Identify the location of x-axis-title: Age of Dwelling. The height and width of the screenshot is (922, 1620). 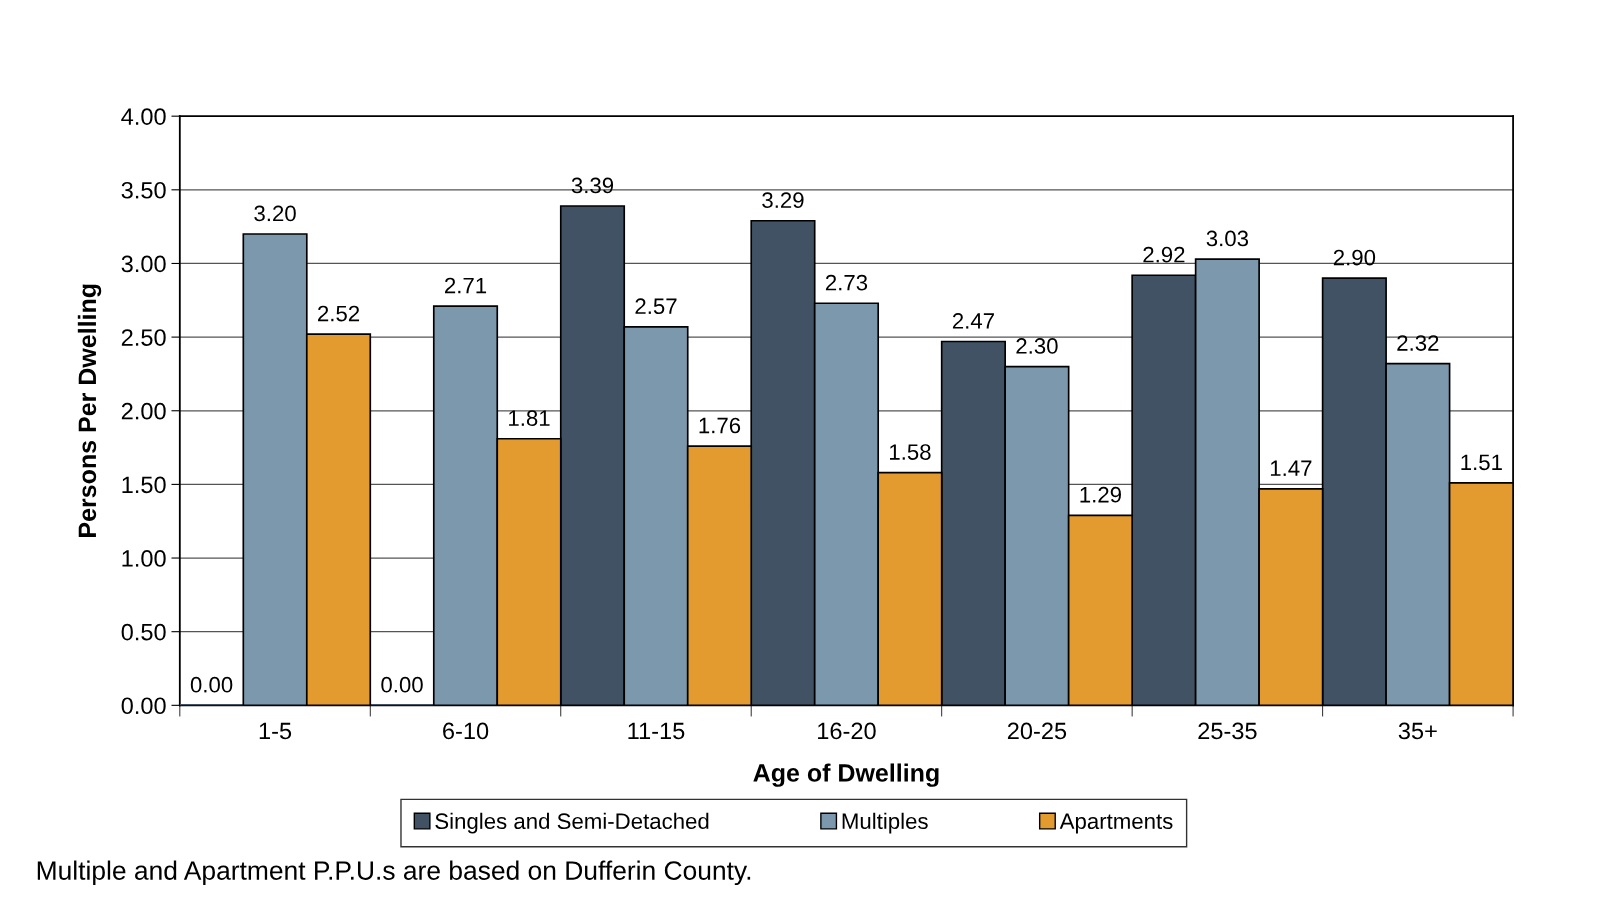
(846, 775).